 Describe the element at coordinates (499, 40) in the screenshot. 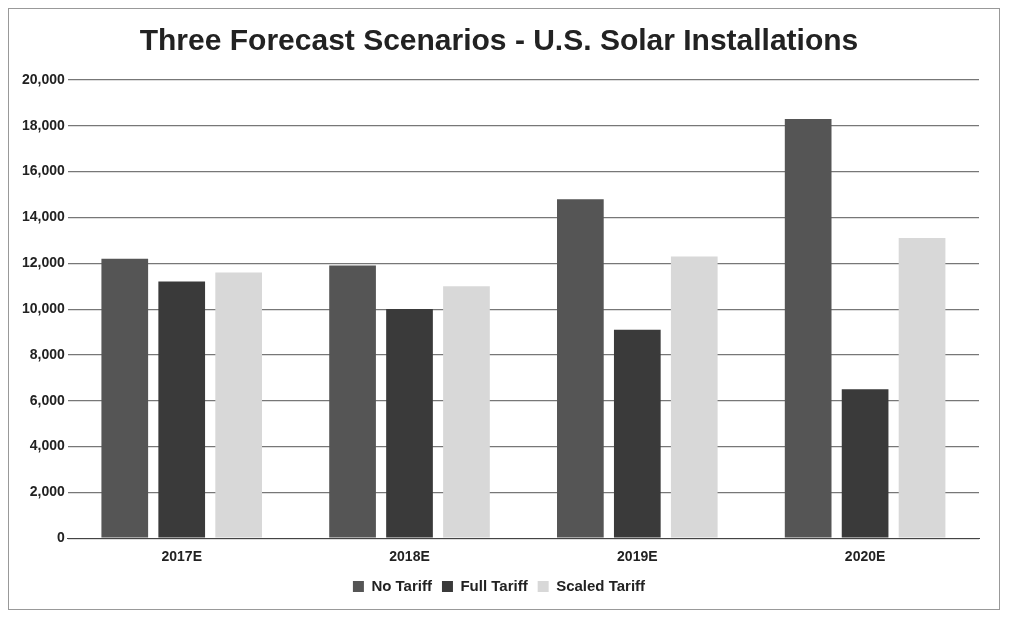

I see `chart-title: Three Forecast Scenarios - U.S. Solar Installations` at that location.